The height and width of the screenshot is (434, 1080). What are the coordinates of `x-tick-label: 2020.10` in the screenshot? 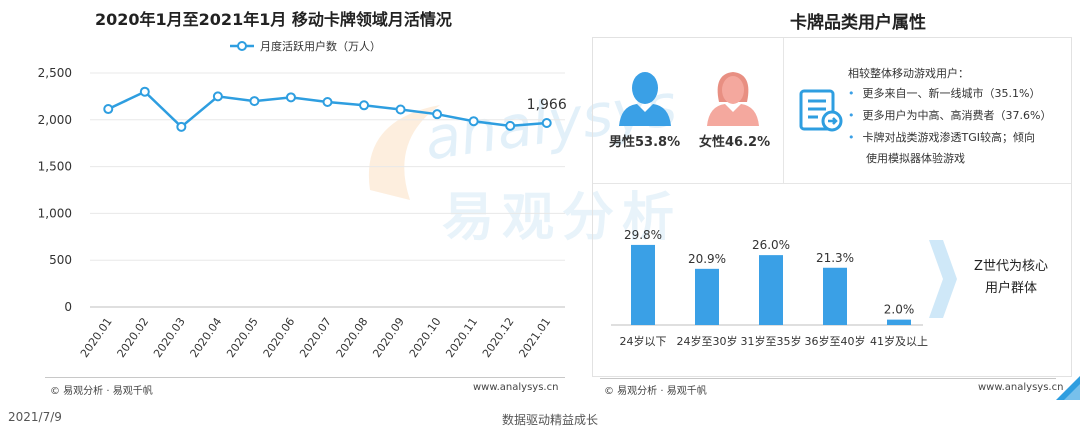 It's located at (425, 337).